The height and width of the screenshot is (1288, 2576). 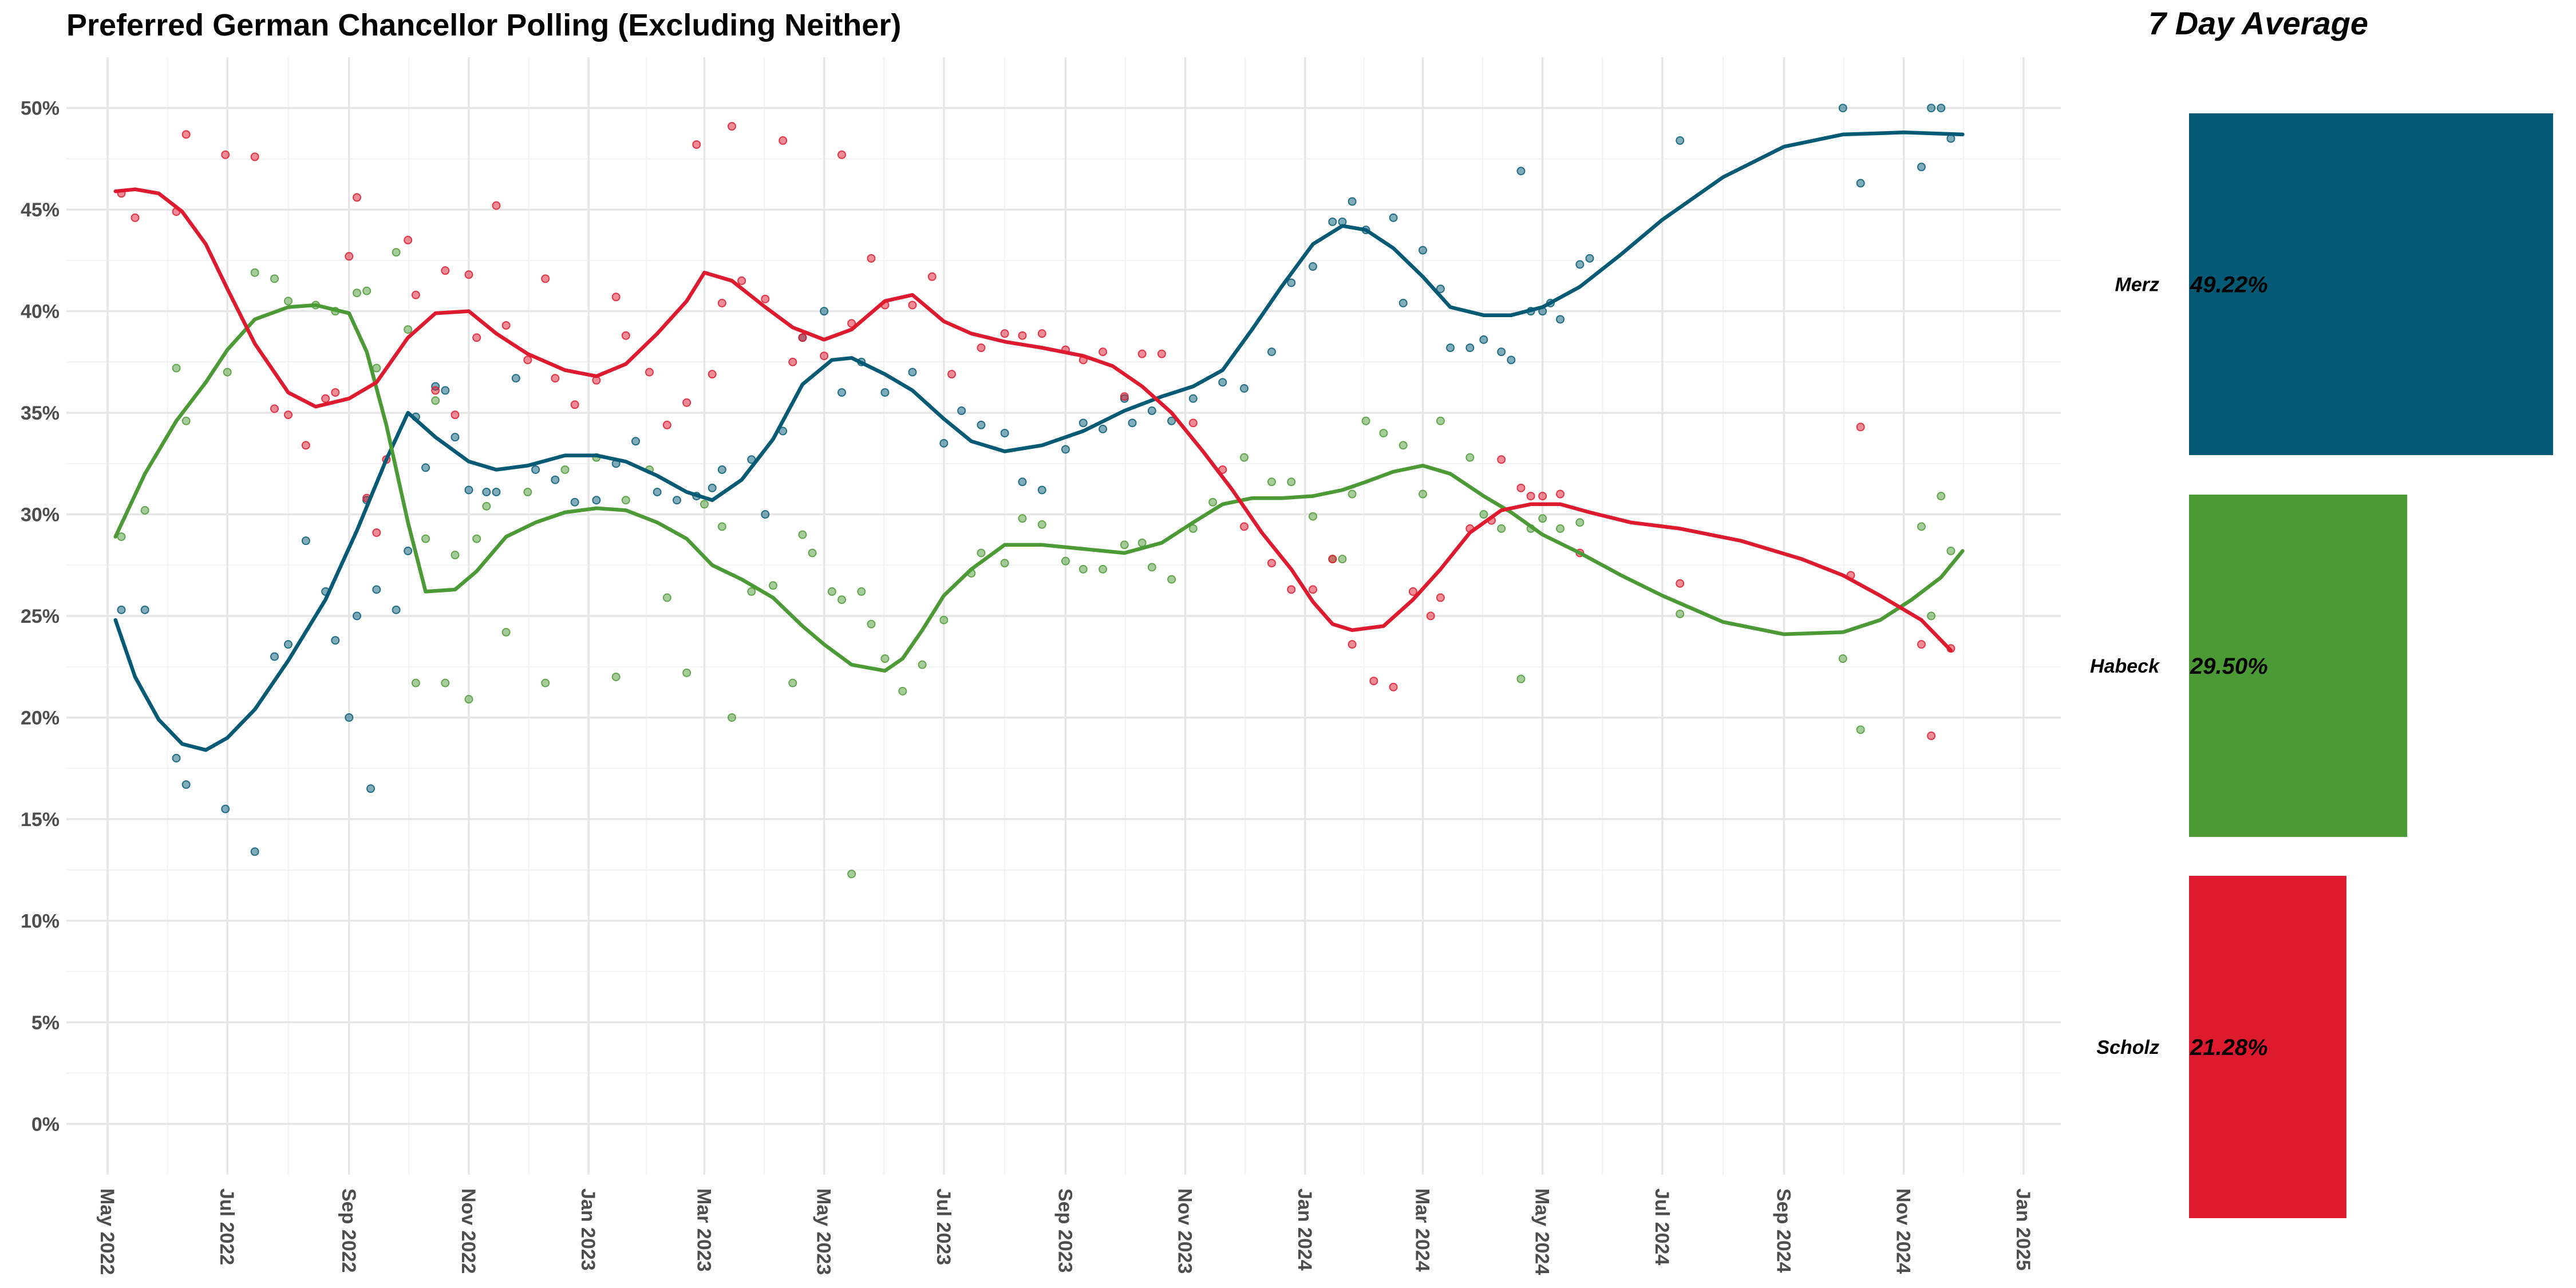 I want to click on y-tick-label: 0%, so click(x=45, y=1124).